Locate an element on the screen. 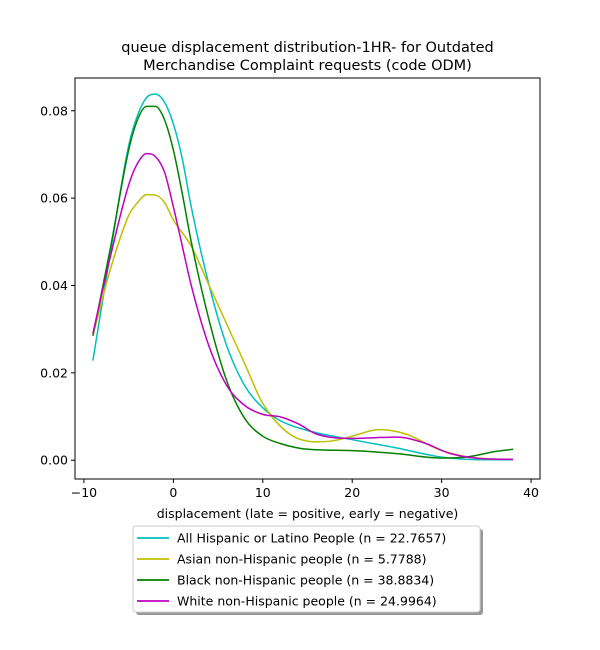  x-tick-label: 0 is located at coordinates (173, 492).